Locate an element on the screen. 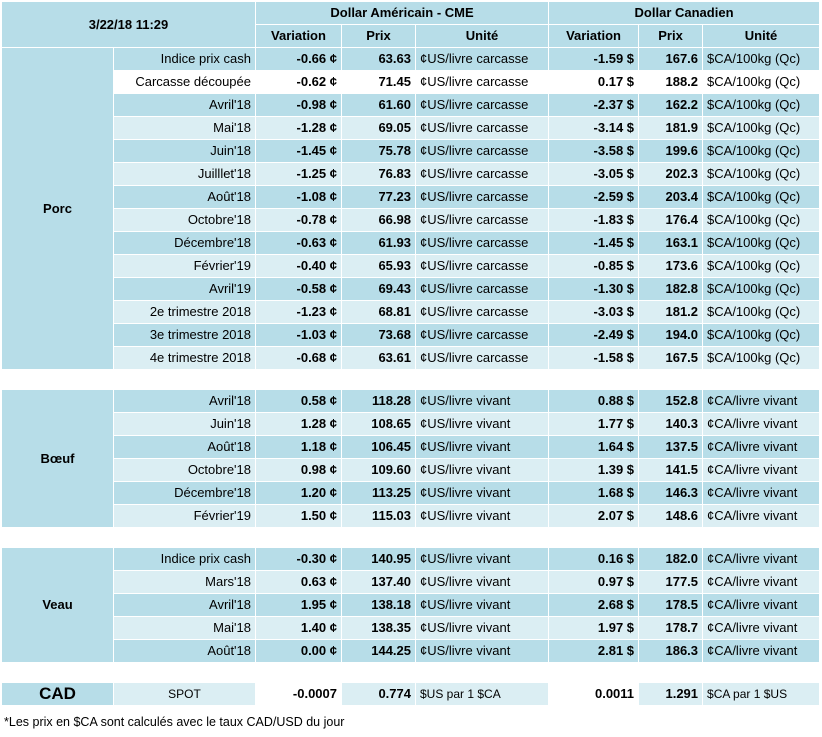 Image resolution: width=822 pixels, height=737 pixels. cad-variation: -1.45 $ is located at coordinates (594, 243).